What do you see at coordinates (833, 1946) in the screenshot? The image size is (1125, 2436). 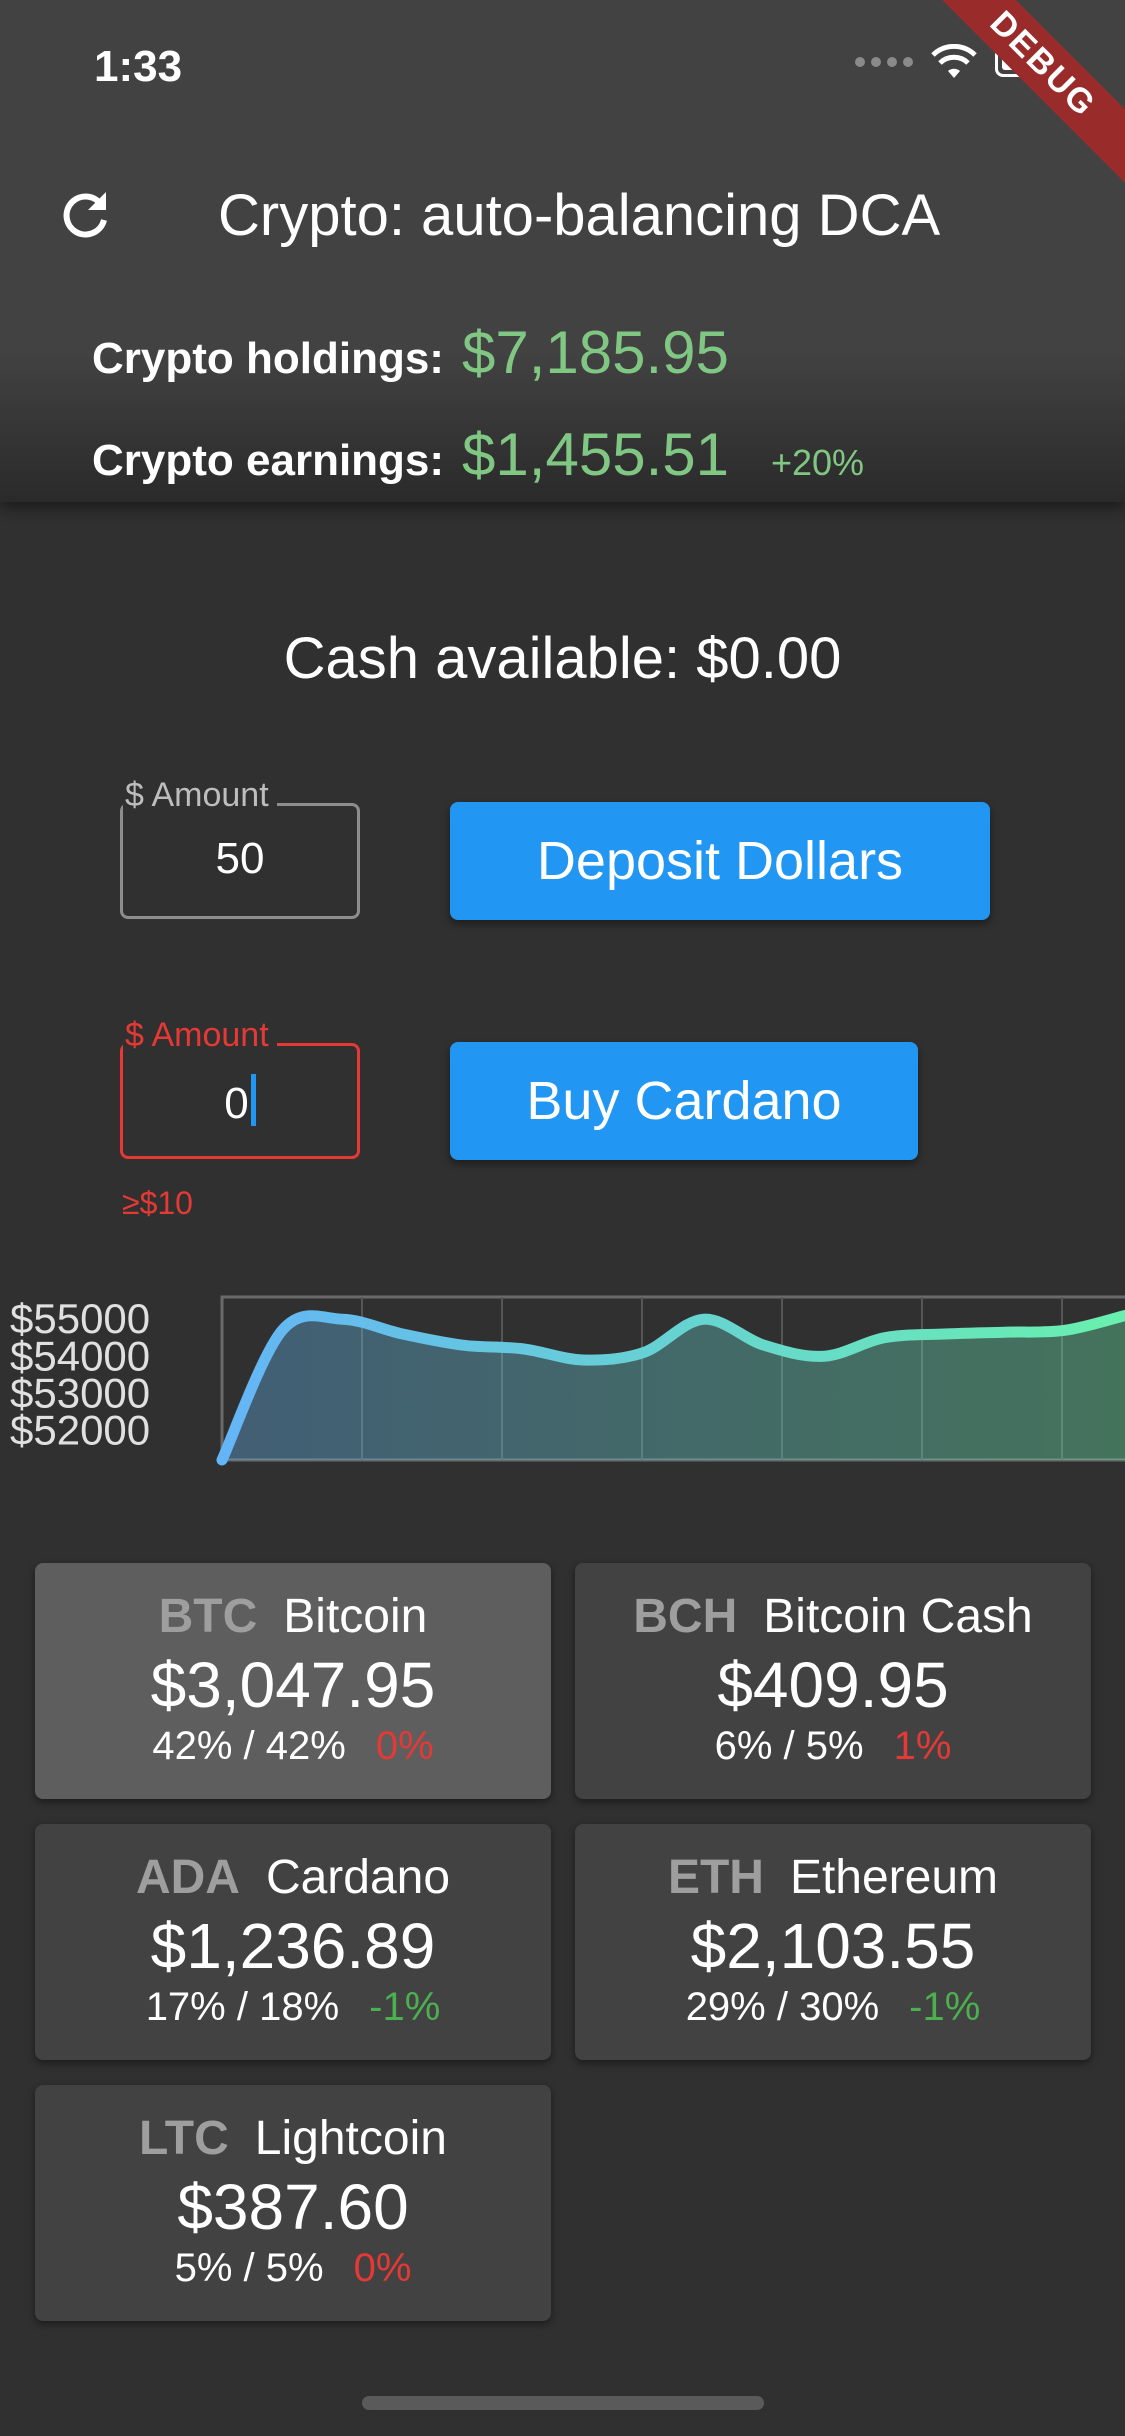 I see `coin-value: $2,103.55` at bounding box center [833, 1946].